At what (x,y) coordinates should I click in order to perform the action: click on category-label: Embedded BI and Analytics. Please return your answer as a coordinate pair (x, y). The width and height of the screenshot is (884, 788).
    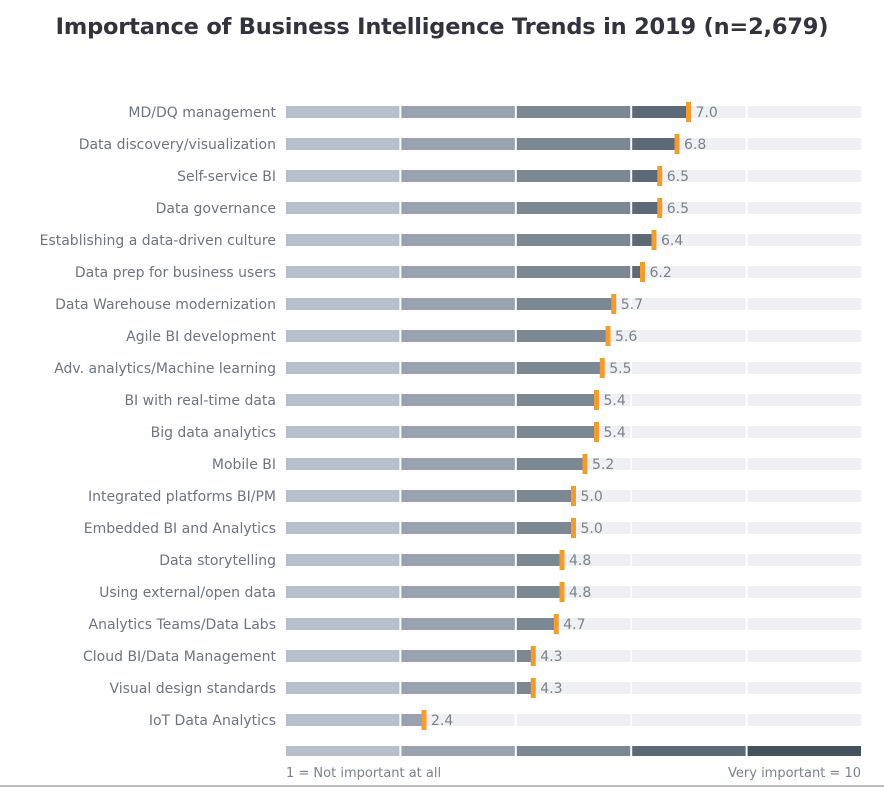
    Looking at the image, I should click on (180, 529).